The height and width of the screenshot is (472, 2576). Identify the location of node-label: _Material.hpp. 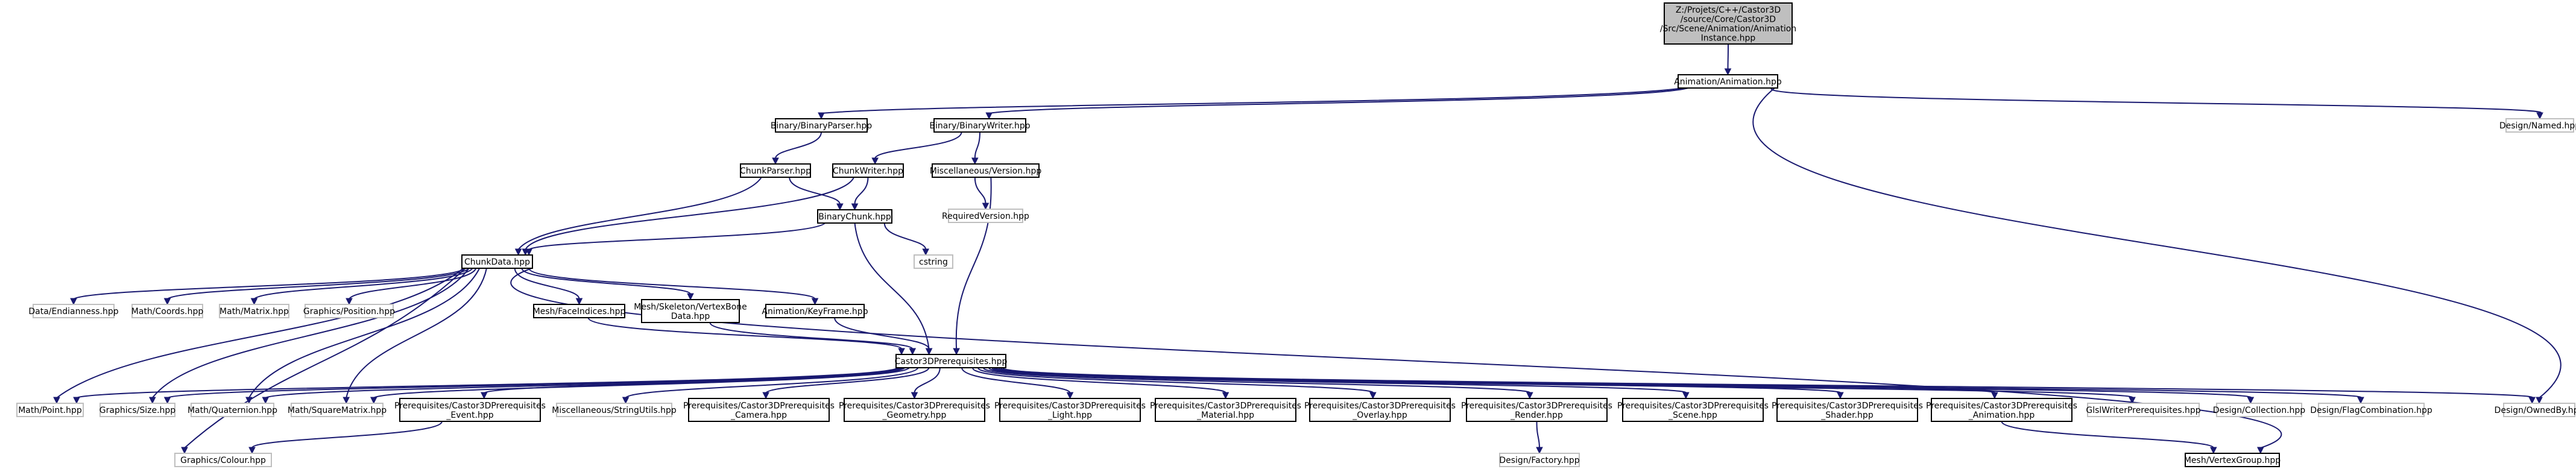
(1225, 415).